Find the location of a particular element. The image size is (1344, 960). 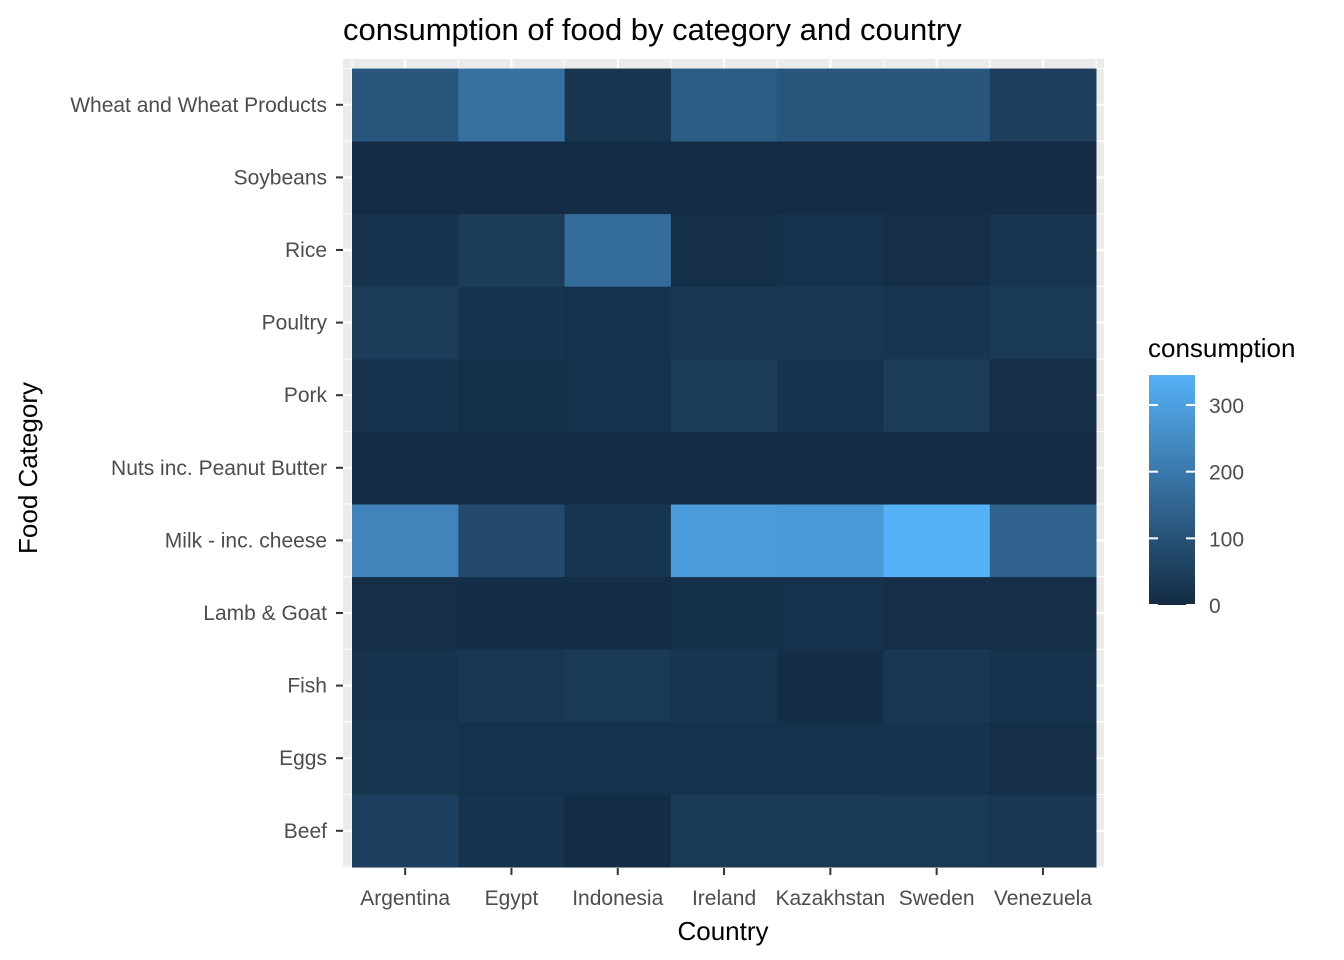

x-tick-label: Venezuela is located at coordinates (1043, 898).